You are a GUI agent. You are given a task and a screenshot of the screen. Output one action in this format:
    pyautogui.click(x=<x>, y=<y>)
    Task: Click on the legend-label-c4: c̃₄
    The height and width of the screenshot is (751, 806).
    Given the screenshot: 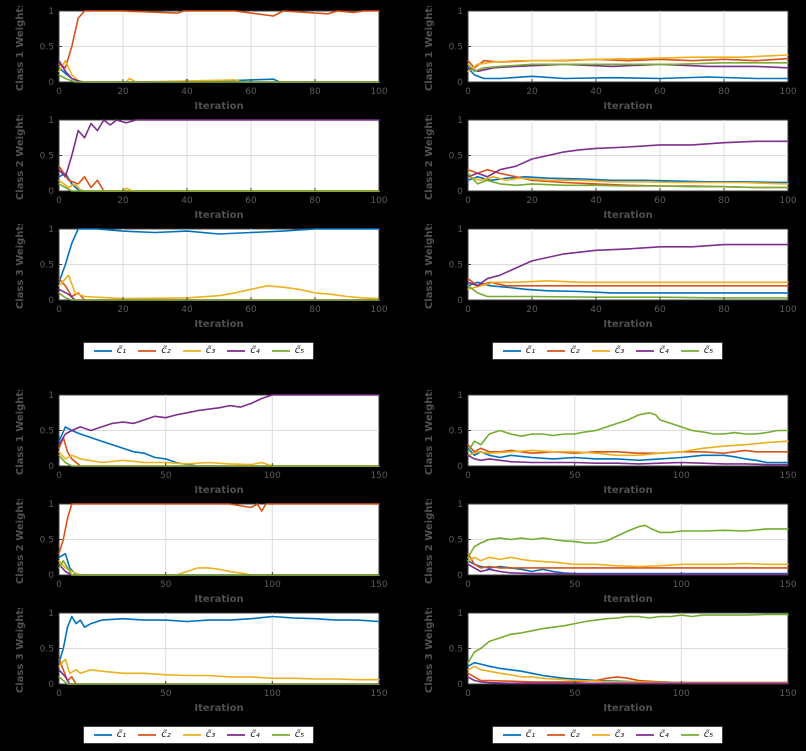 What is the action you would take?
    pyautogui.click(x=664, y=350)
    